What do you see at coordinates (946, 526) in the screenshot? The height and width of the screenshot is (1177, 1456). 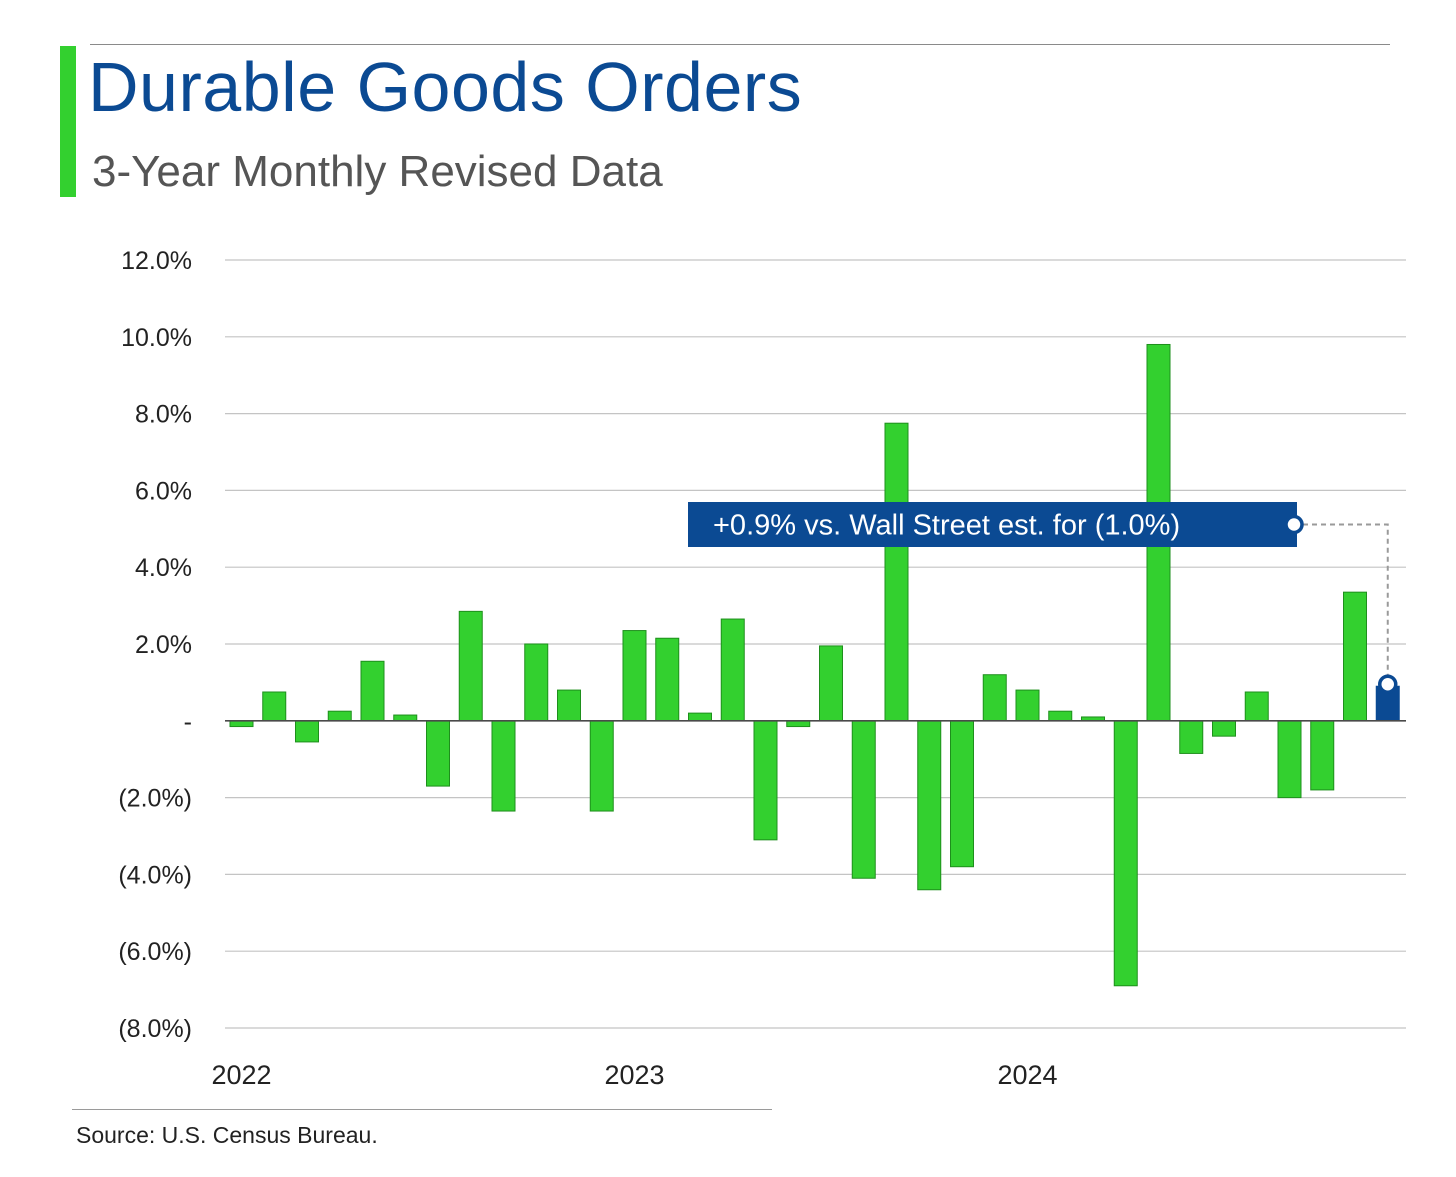 I see `annotation-text: +0.9% vs. Wall Street est. for (1.0%)` at bounding box center [946, 526].